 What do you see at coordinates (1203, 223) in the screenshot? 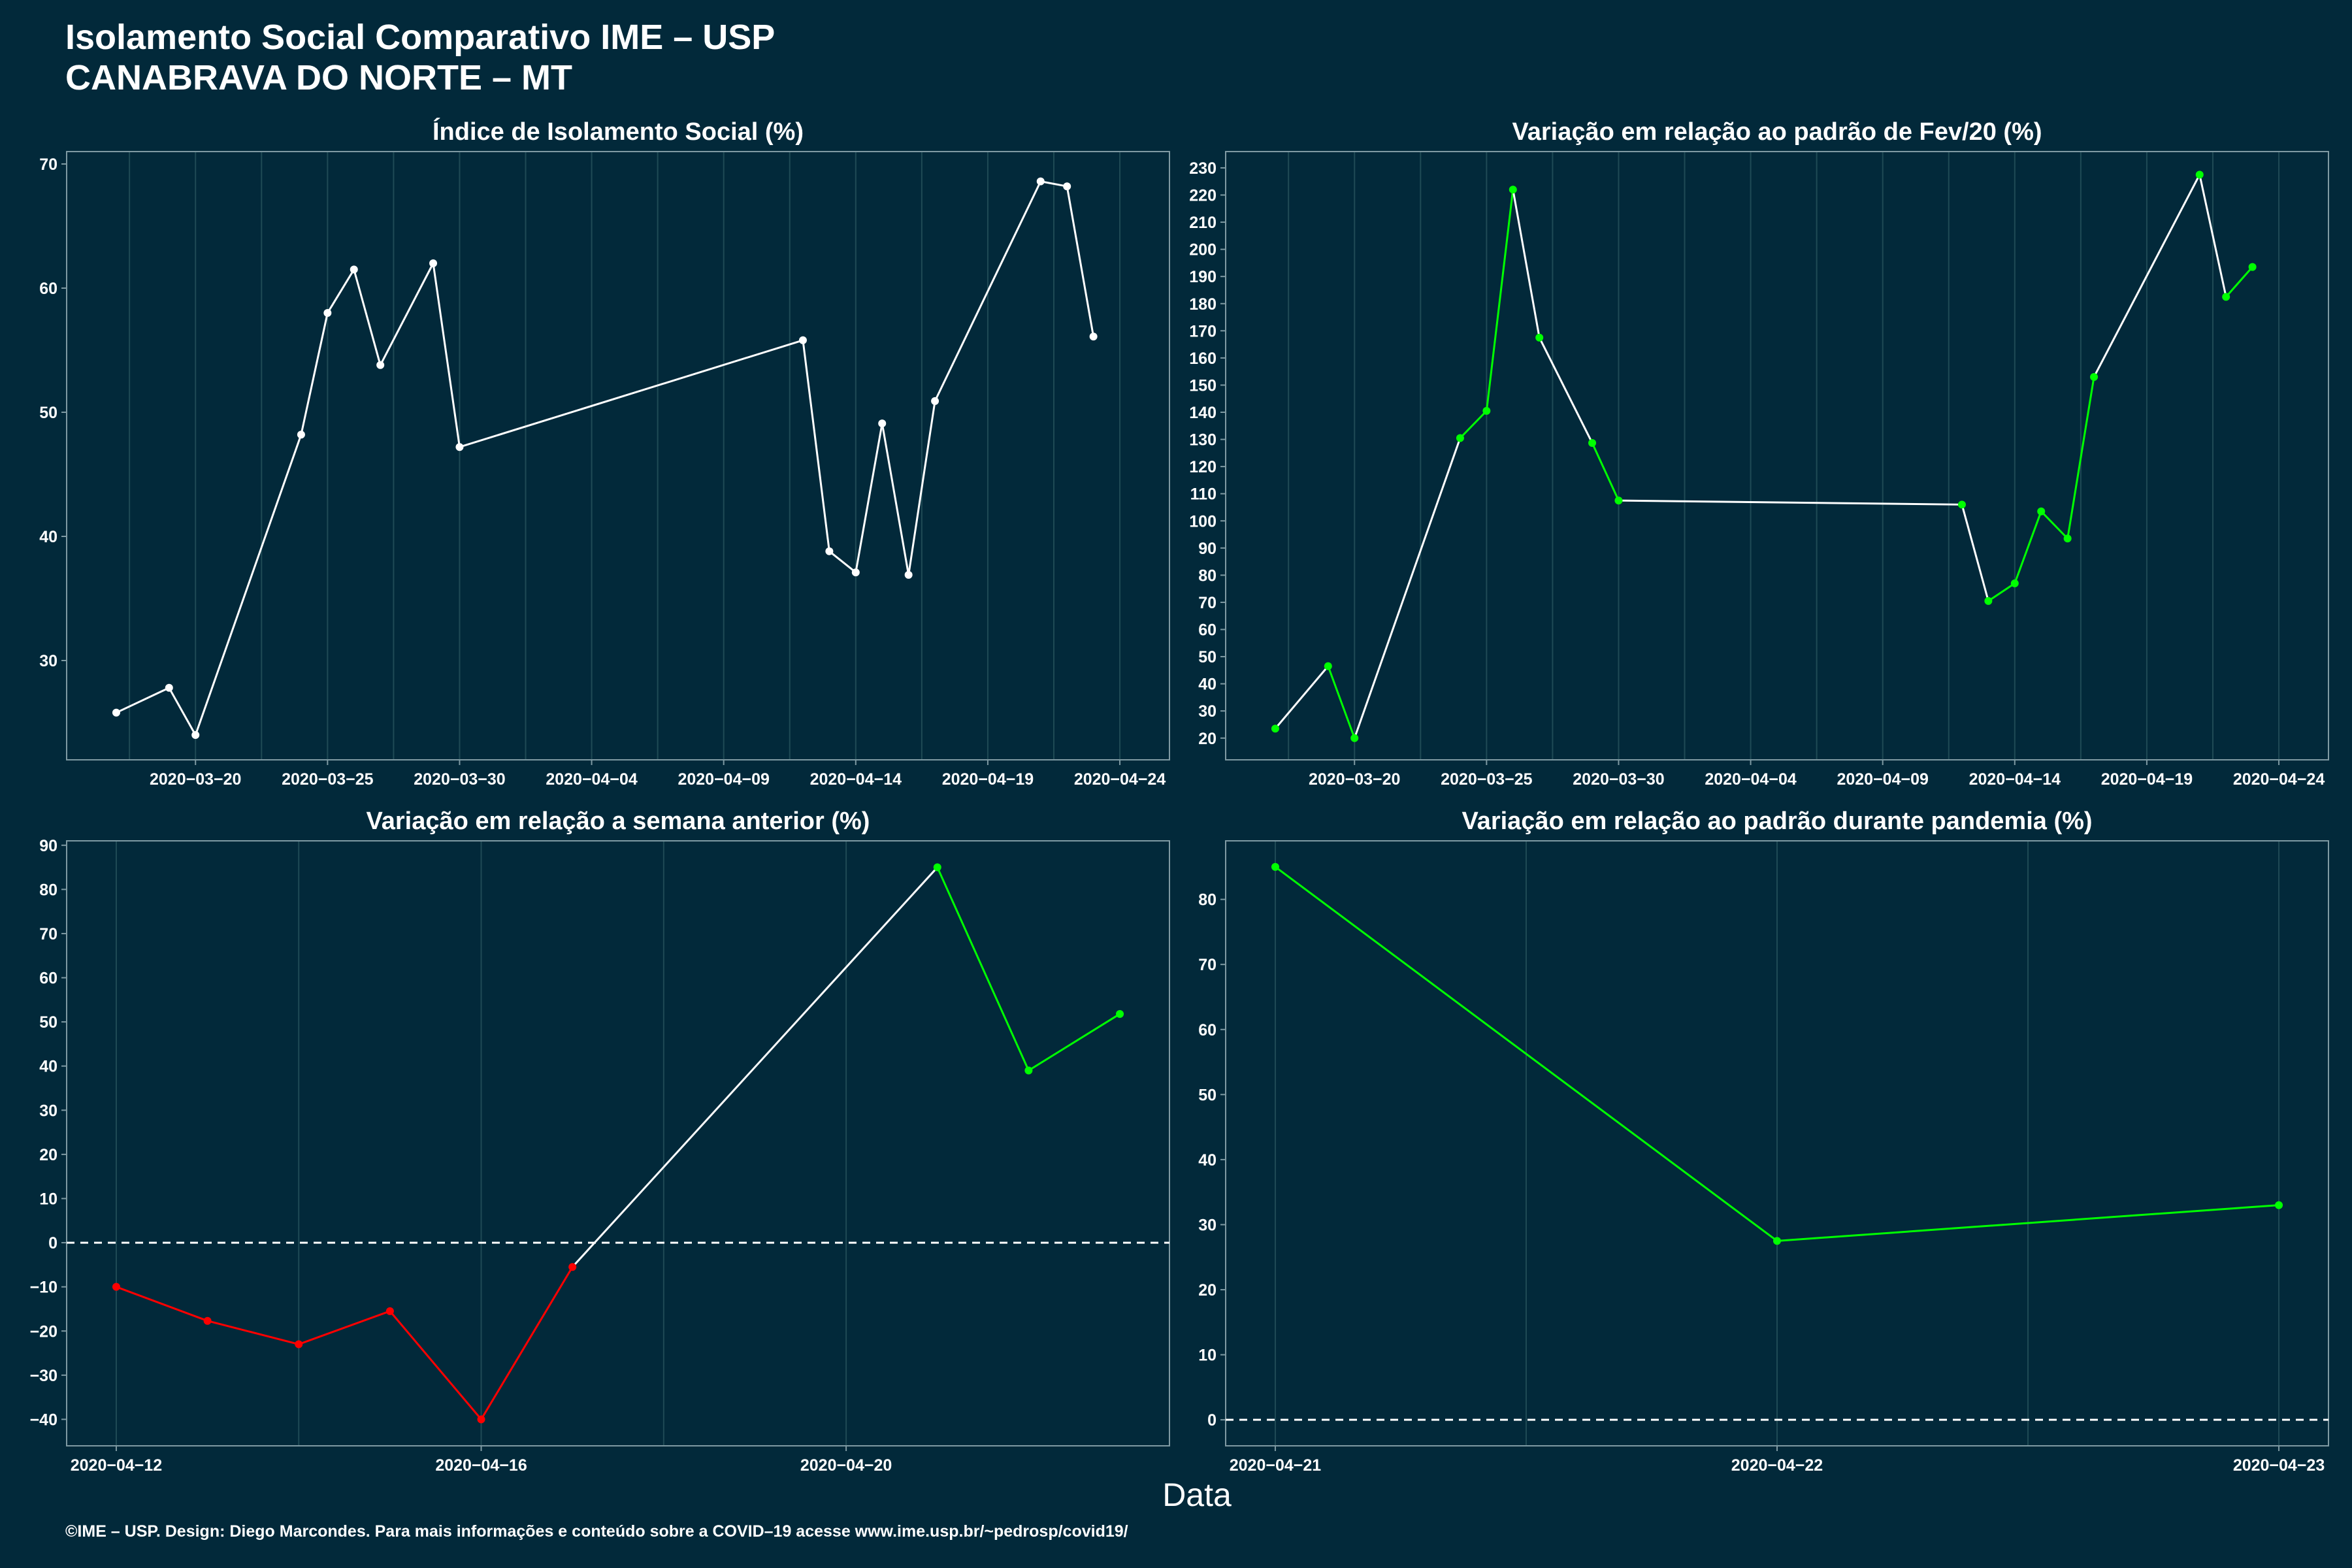
I see `y-tick-label: 210` at bounding box center [1203, 223].